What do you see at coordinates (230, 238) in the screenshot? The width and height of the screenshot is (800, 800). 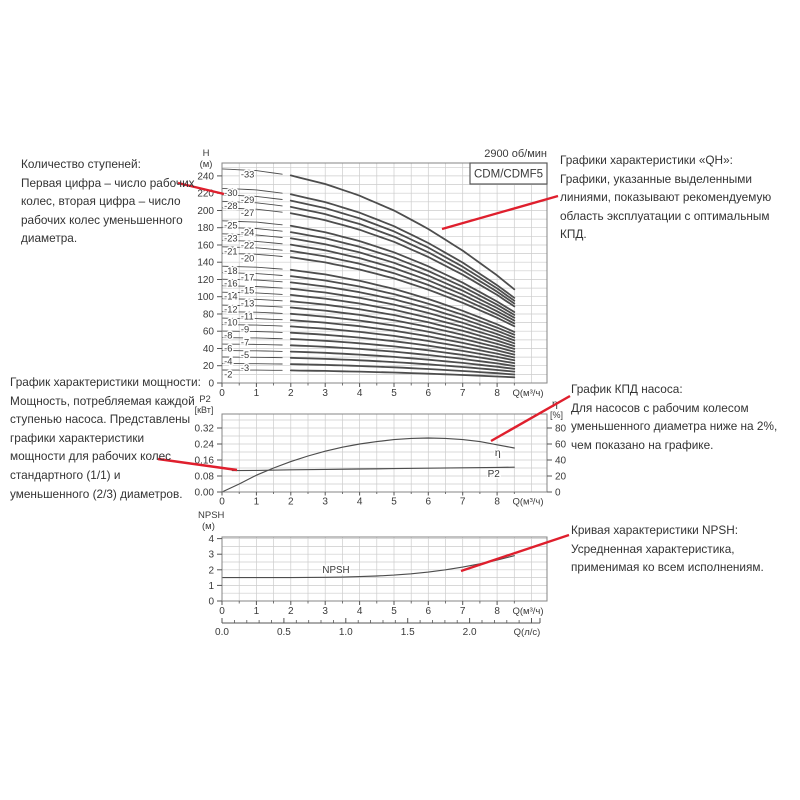 I see `svg-text: -23` at bounding box center [230, 238].